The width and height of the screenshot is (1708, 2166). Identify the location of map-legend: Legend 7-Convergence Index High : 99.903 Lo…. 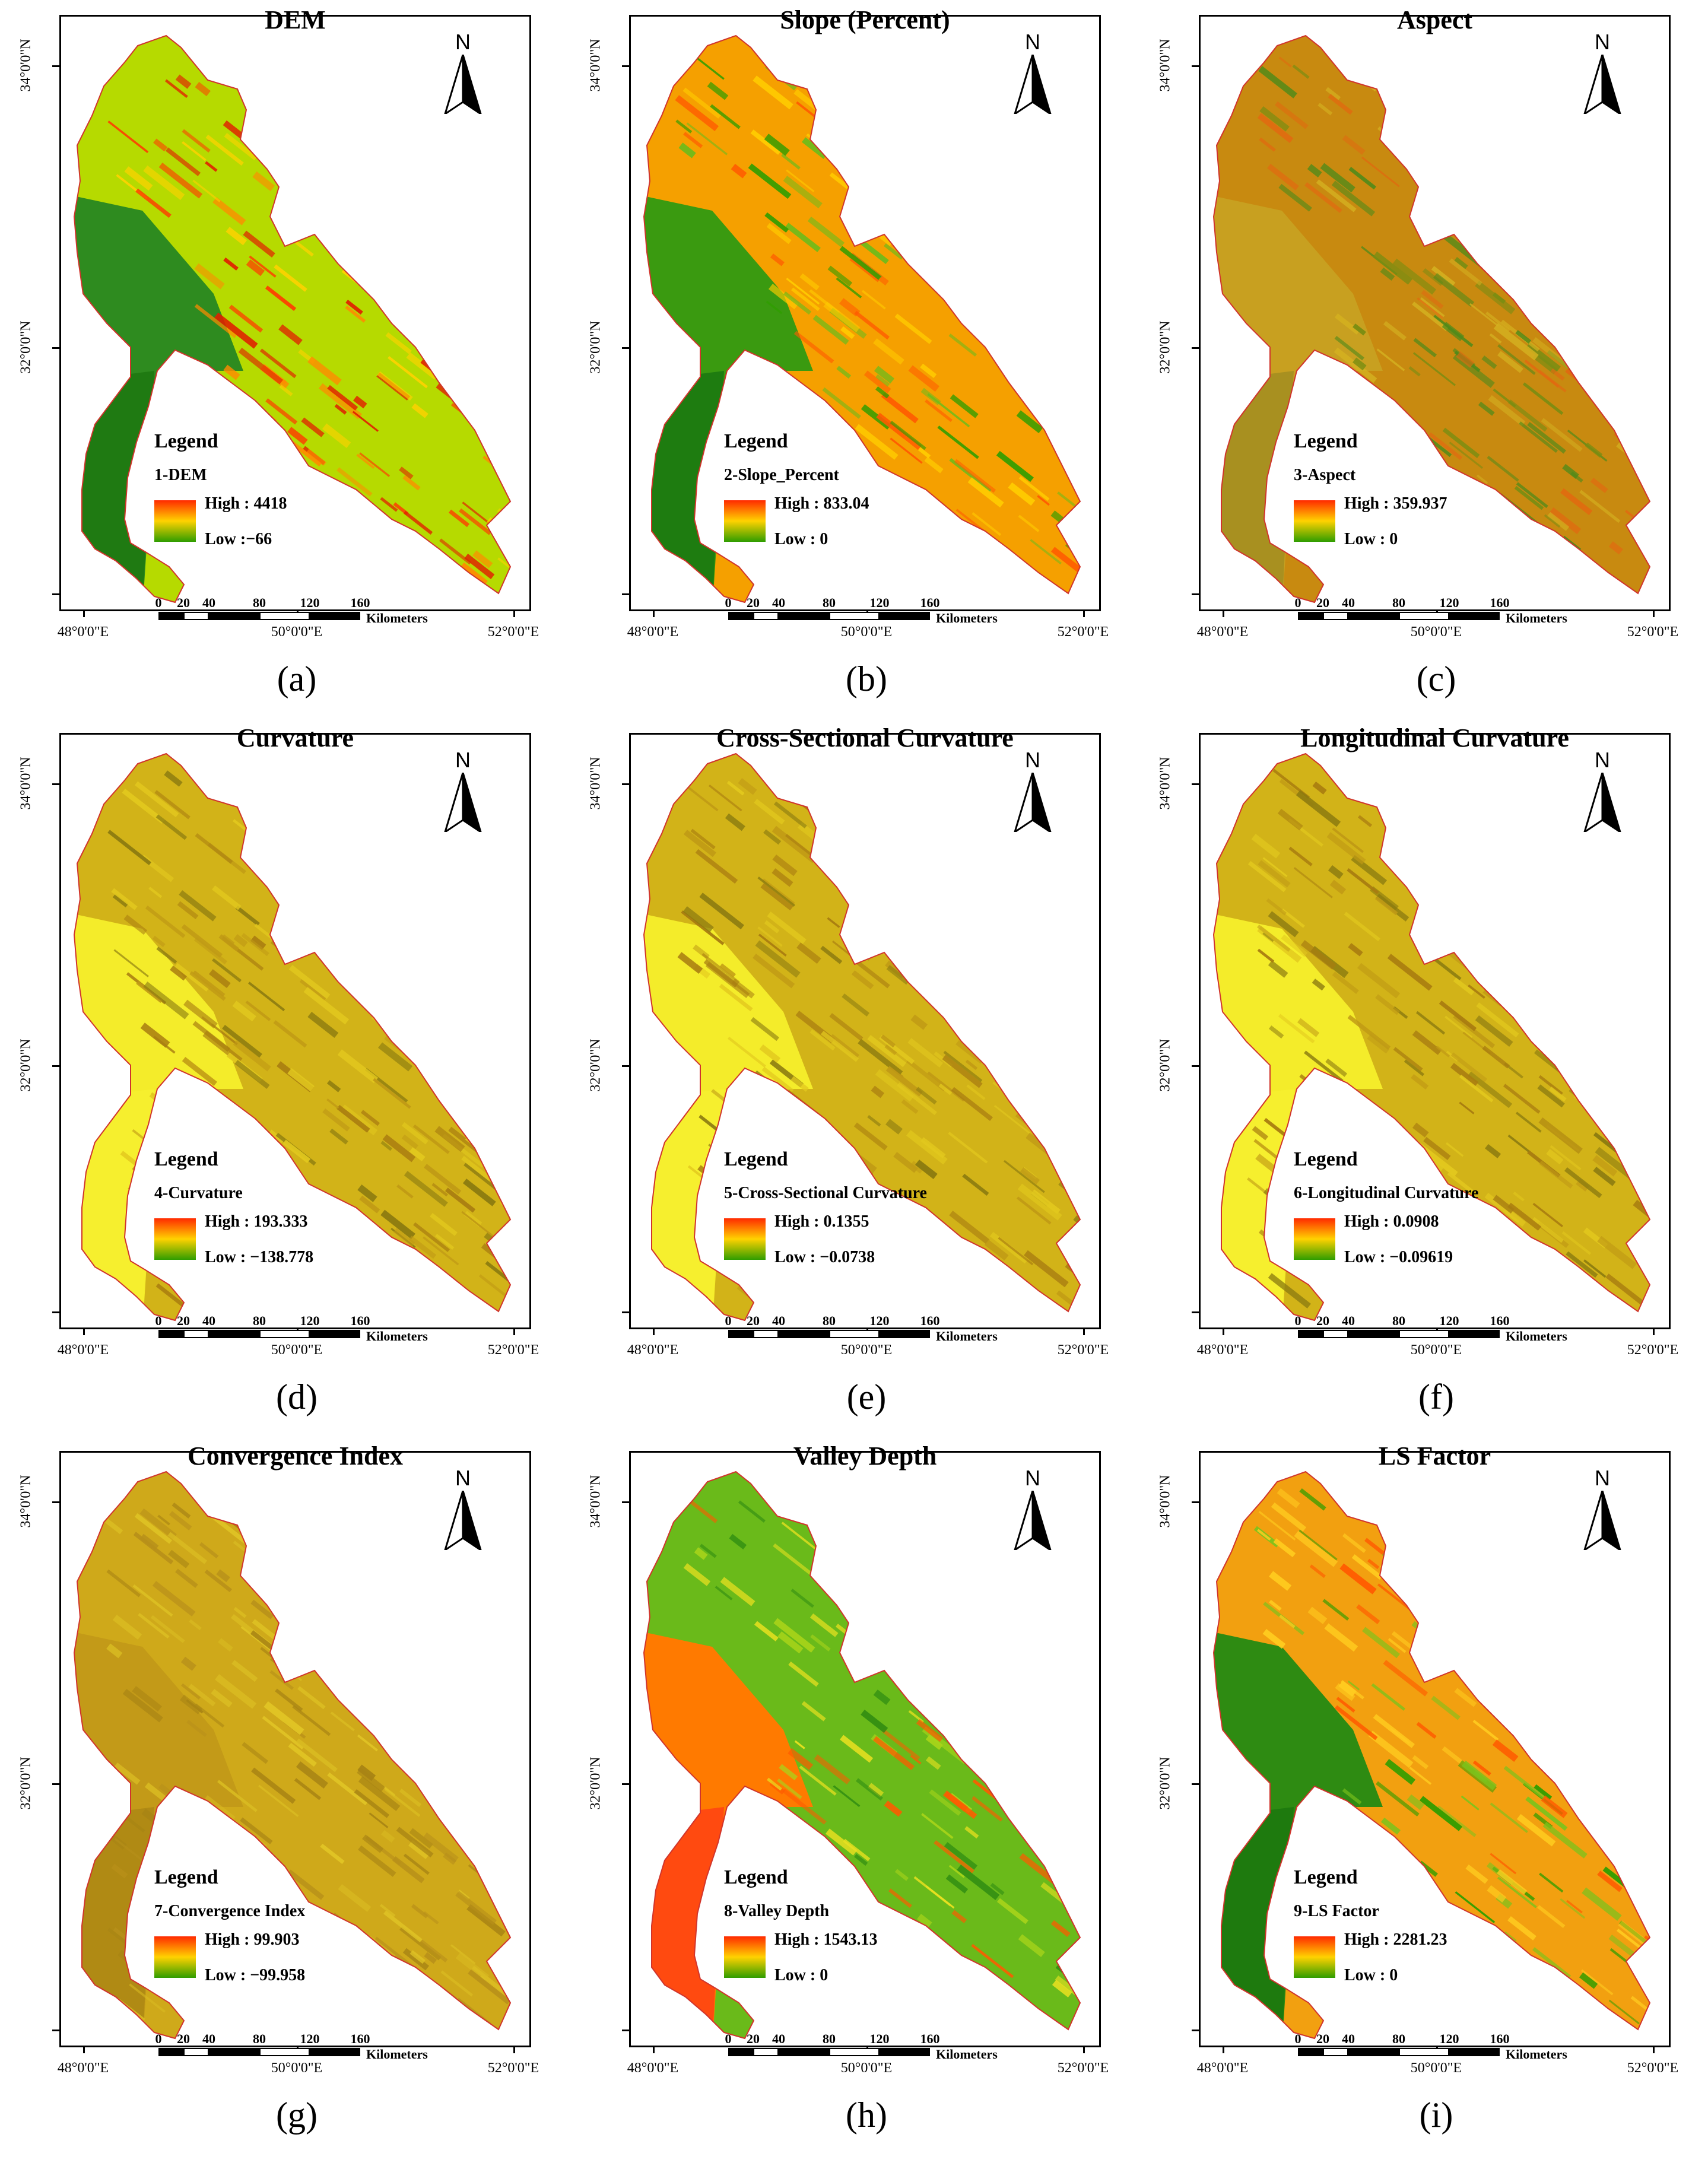
(287, 1949).